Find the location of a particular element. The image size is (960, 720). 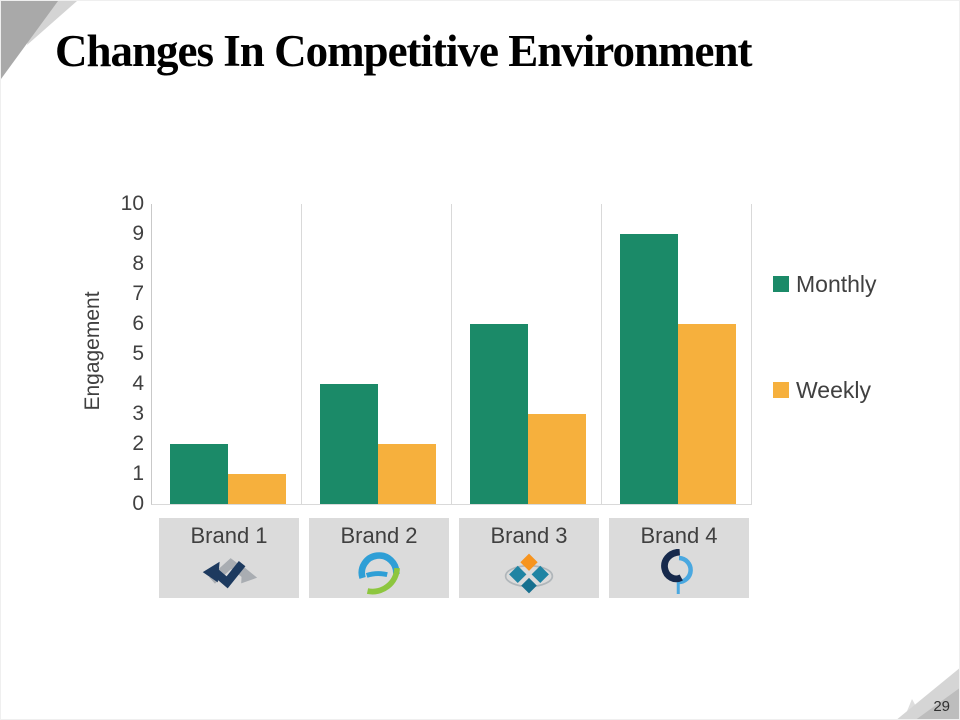

y-tick-label: 3 is located at coordinates (138, 413).